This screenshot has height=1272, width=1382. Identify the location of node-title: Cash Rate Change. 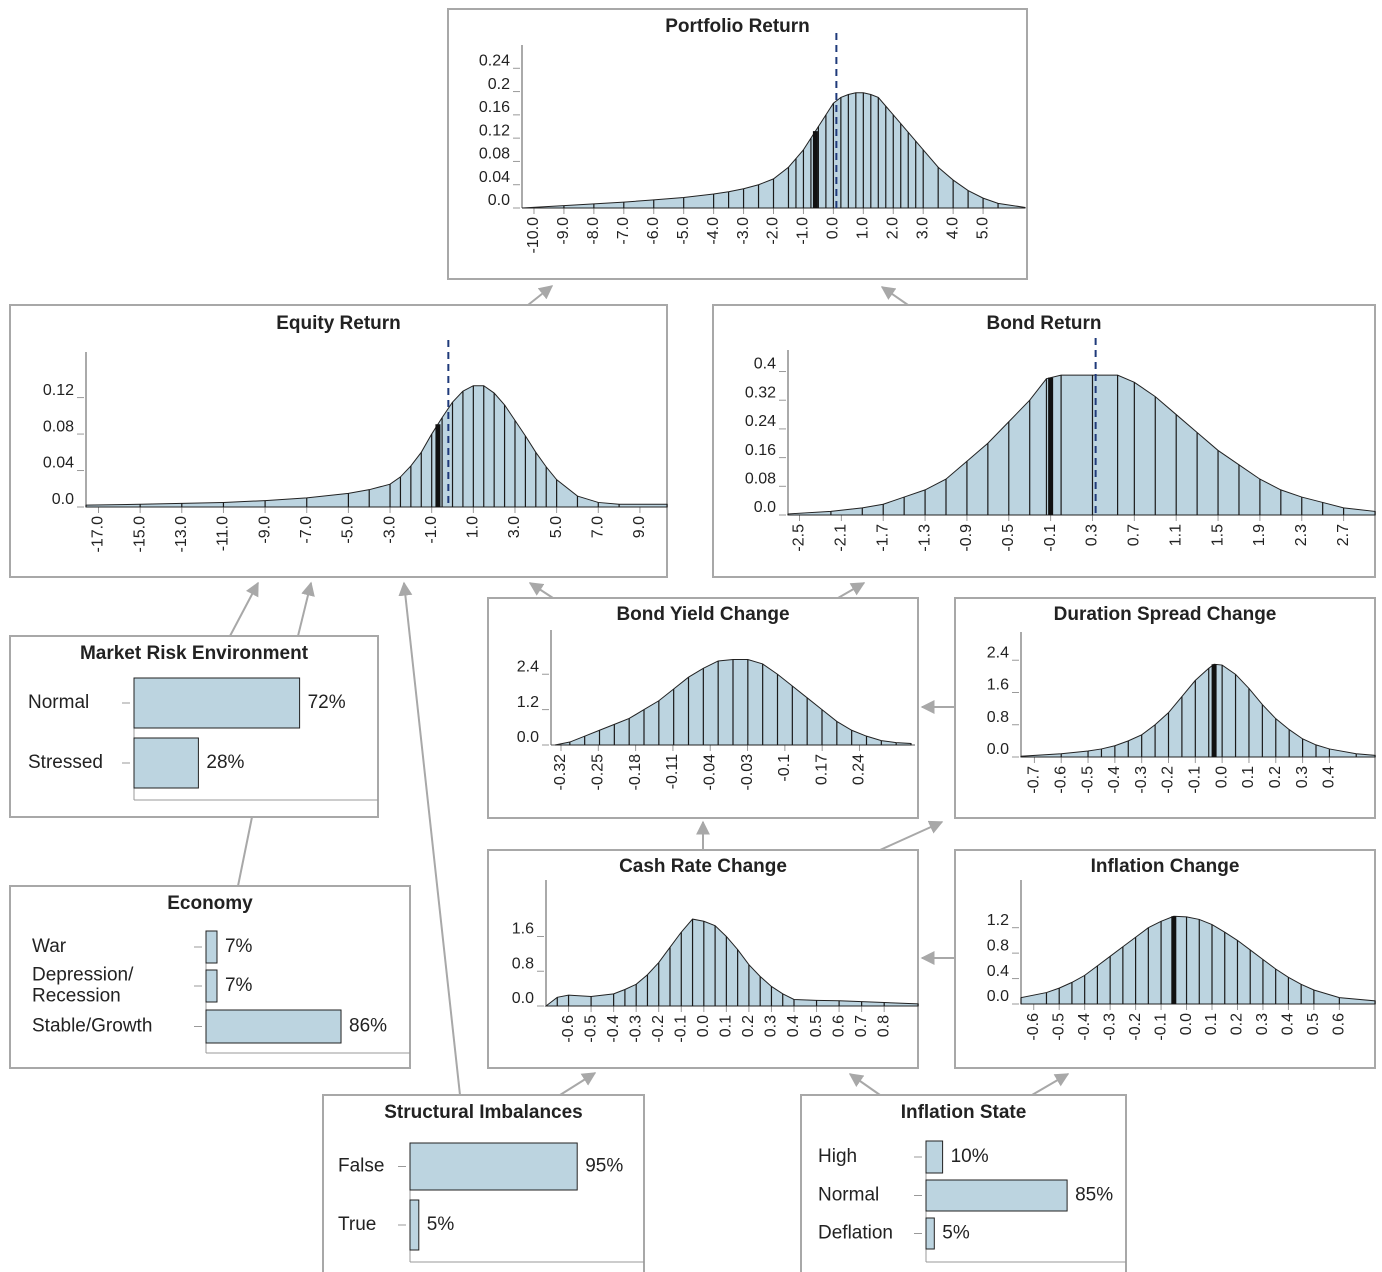
(703, 866).